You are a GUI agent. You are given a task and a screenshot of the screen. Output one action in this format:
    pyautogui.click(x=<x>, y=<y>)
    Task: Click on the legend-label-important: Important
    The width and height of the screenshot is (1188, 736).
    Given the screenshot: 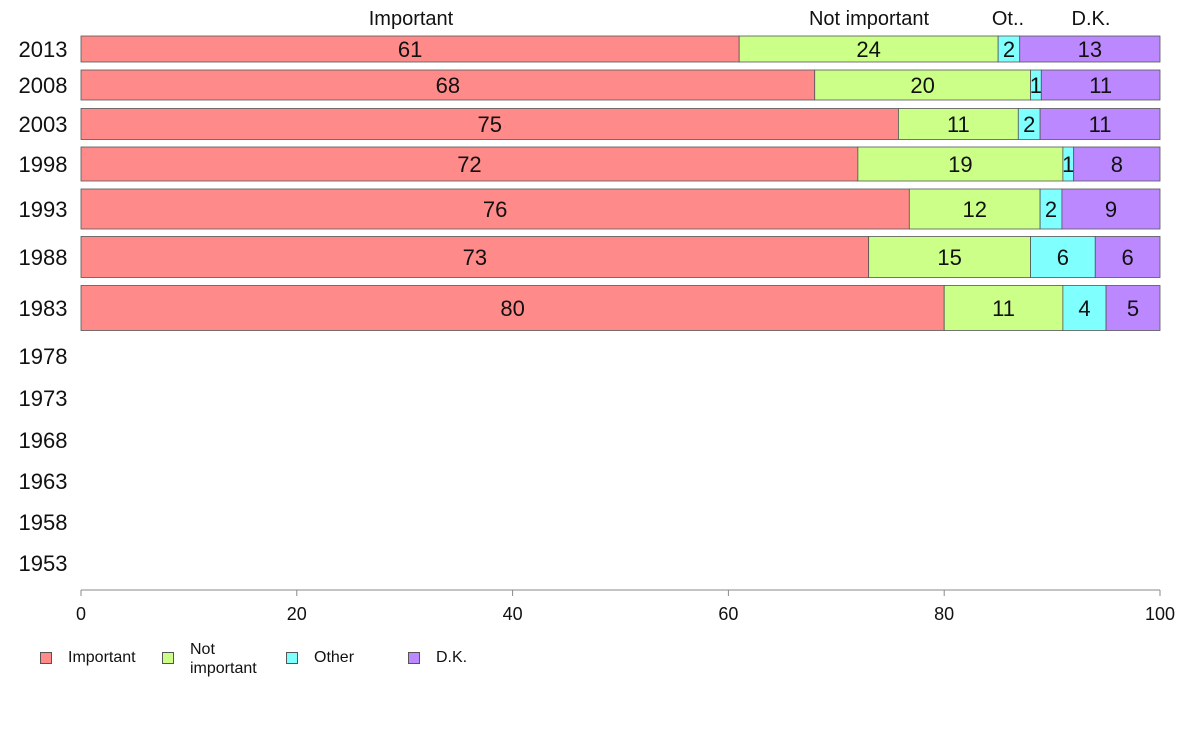 What is the action you would take?
    pyautogui.click(x=102, y=657)
    